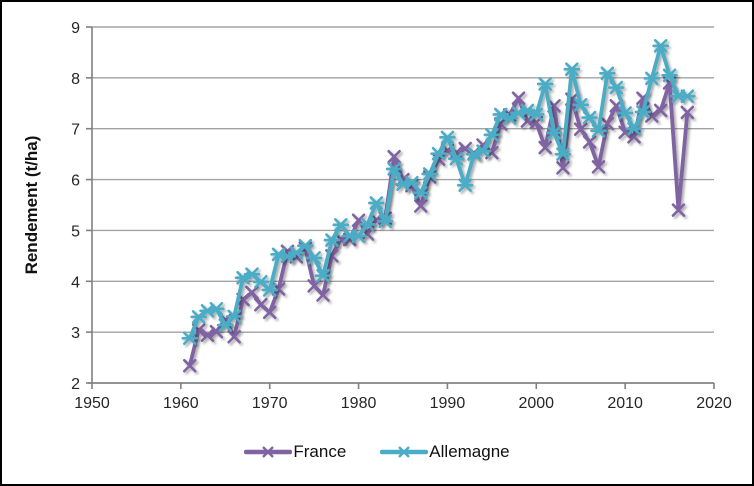 This screenshot has height=486, width=754. What do you see at coordinates (75, 28) in the screenshot?
I see `svg-text: 9` at bounding box center [75, 28].